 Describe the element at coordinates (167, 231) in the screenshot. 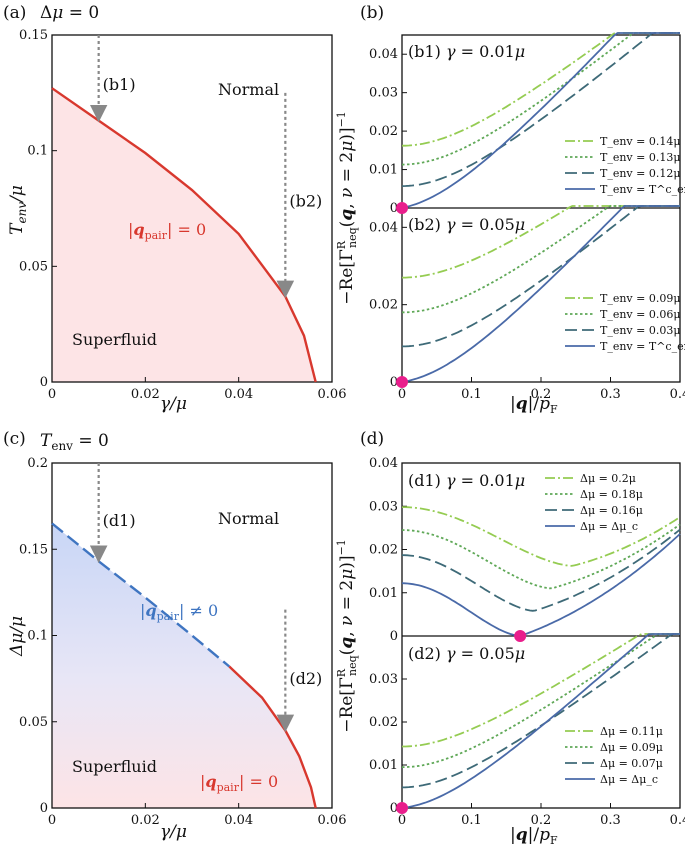

I see `curve-label-qpair-zero: |qpair| = 0` at that location.